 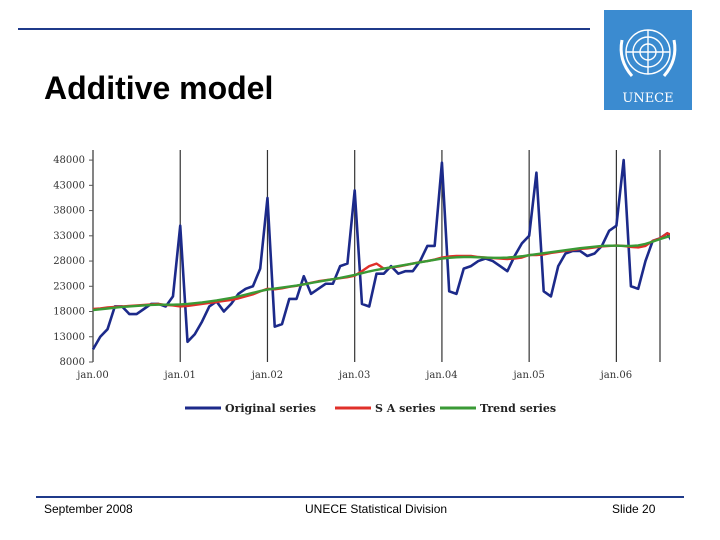 I want to click on y-tick-label: 38000, so click(x=69, y=211).